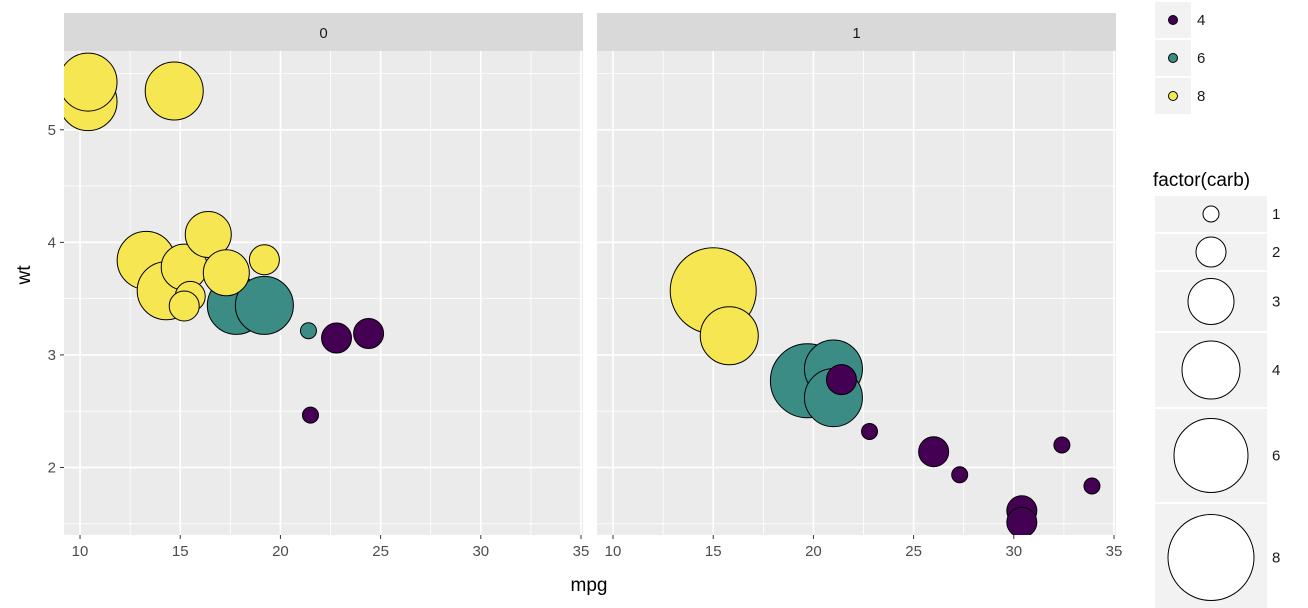 This screenshot has height=608, width=1308. What do you see at coordinates (52, 467) in the screenshot?
I see `y-tick-label: 2` at bounding box center [52, 467].